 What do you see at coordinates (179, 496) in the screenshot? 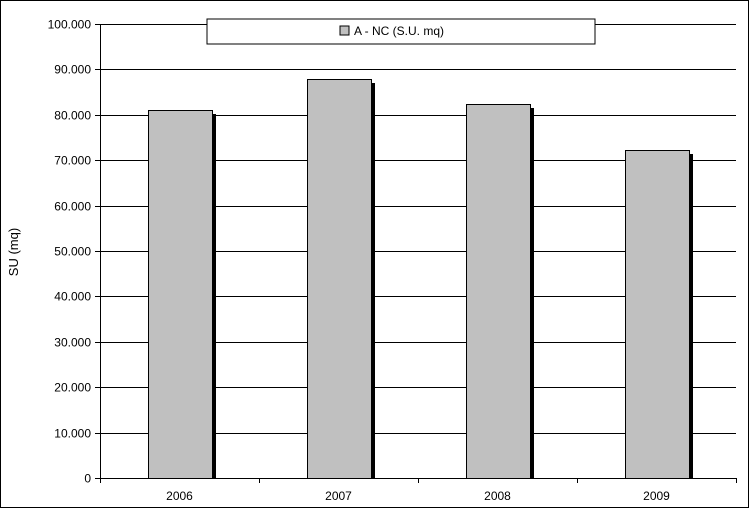
I see `x-tick-label: 2006` at bounding box center [179, 496].